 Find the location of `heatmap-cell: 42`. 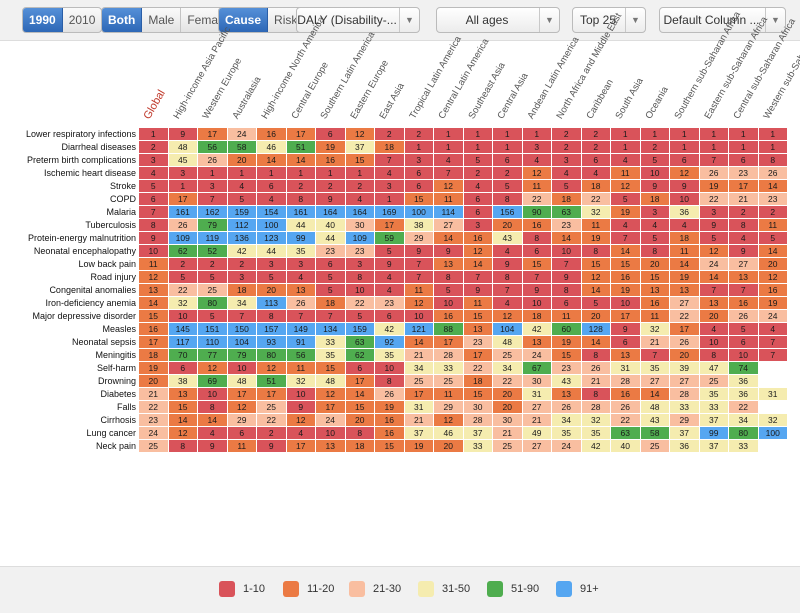

heatmap-cell: 42 is located at coordinates (389, 329).